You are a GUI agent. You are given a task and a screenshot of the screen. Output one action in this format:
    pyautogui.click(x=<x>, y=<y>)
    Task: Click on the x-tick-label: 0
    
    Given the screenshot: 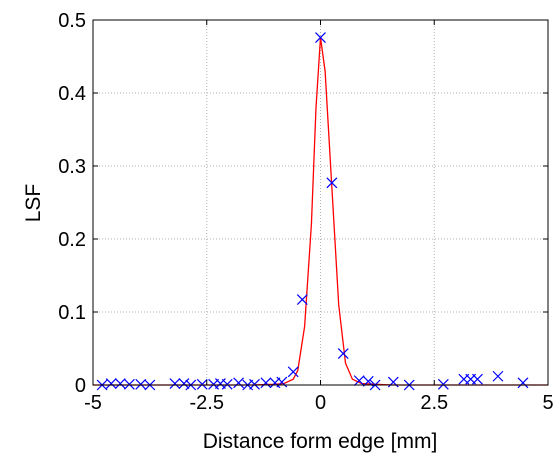 What is the action you would take?
    pyautogui.click(x=320, y=403)
    